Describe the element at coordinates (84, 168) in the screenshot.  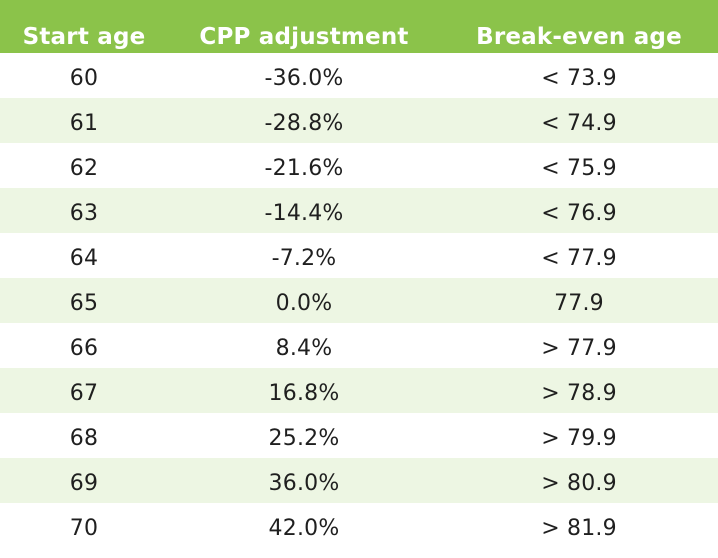
I see `start-age-cell: 62` at that location.